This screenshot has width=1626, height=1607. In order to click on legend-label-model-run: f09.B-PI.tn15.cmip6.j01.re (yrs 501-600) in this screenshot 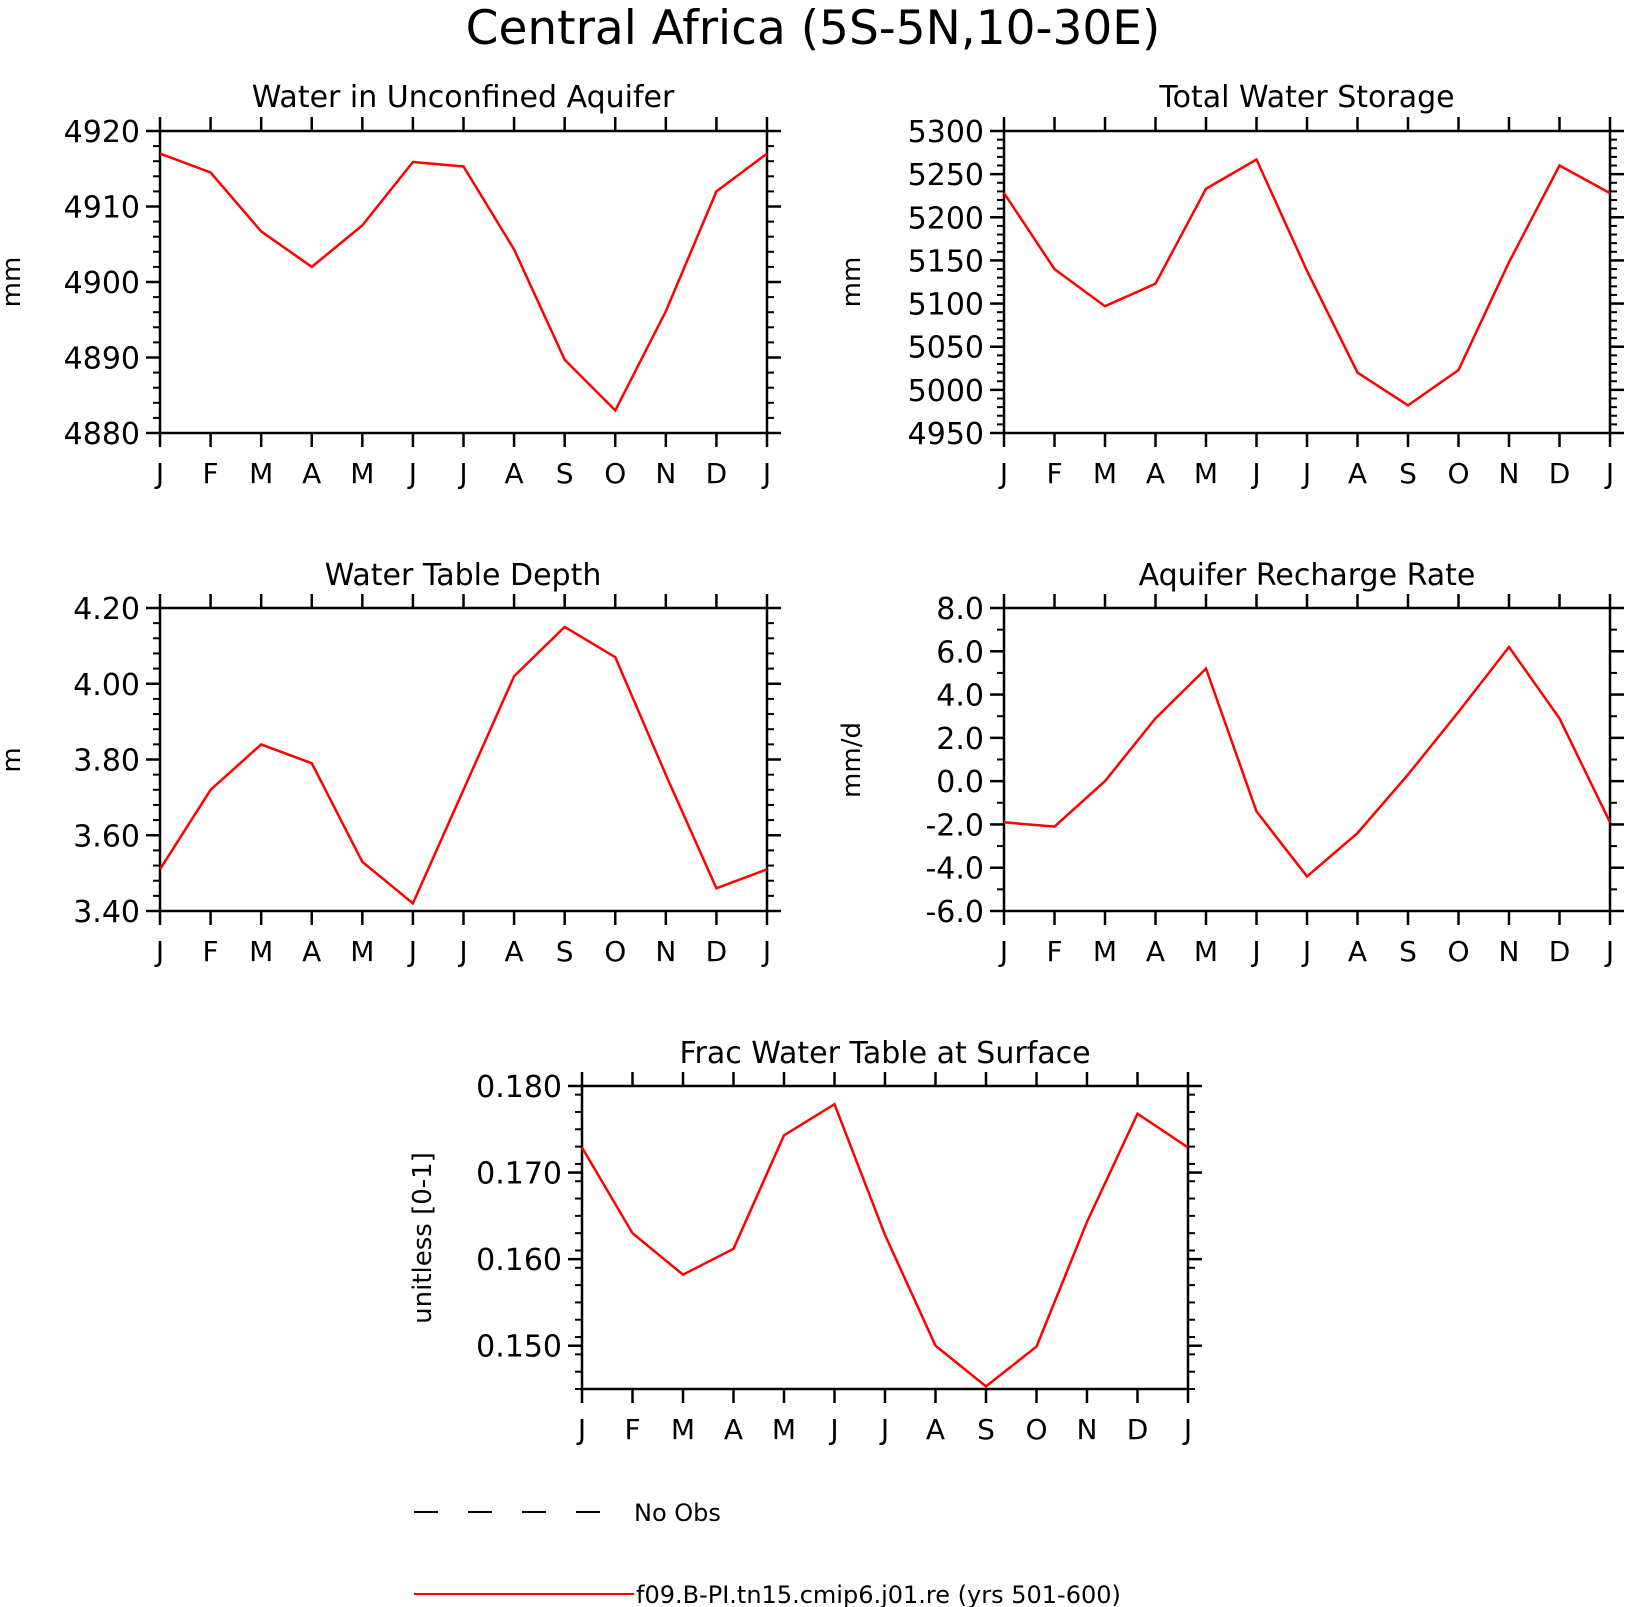, I will do `click(878, 1594)`.